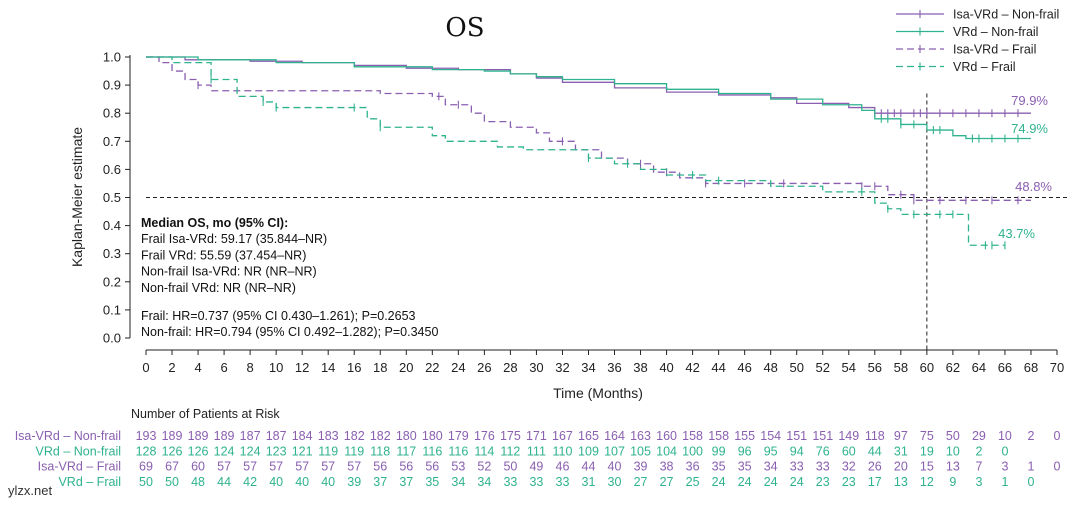  What do you see at coordinates (563, 467) in the screenshot?
I see `risk-count: 46` at bounding box center [563, 467].